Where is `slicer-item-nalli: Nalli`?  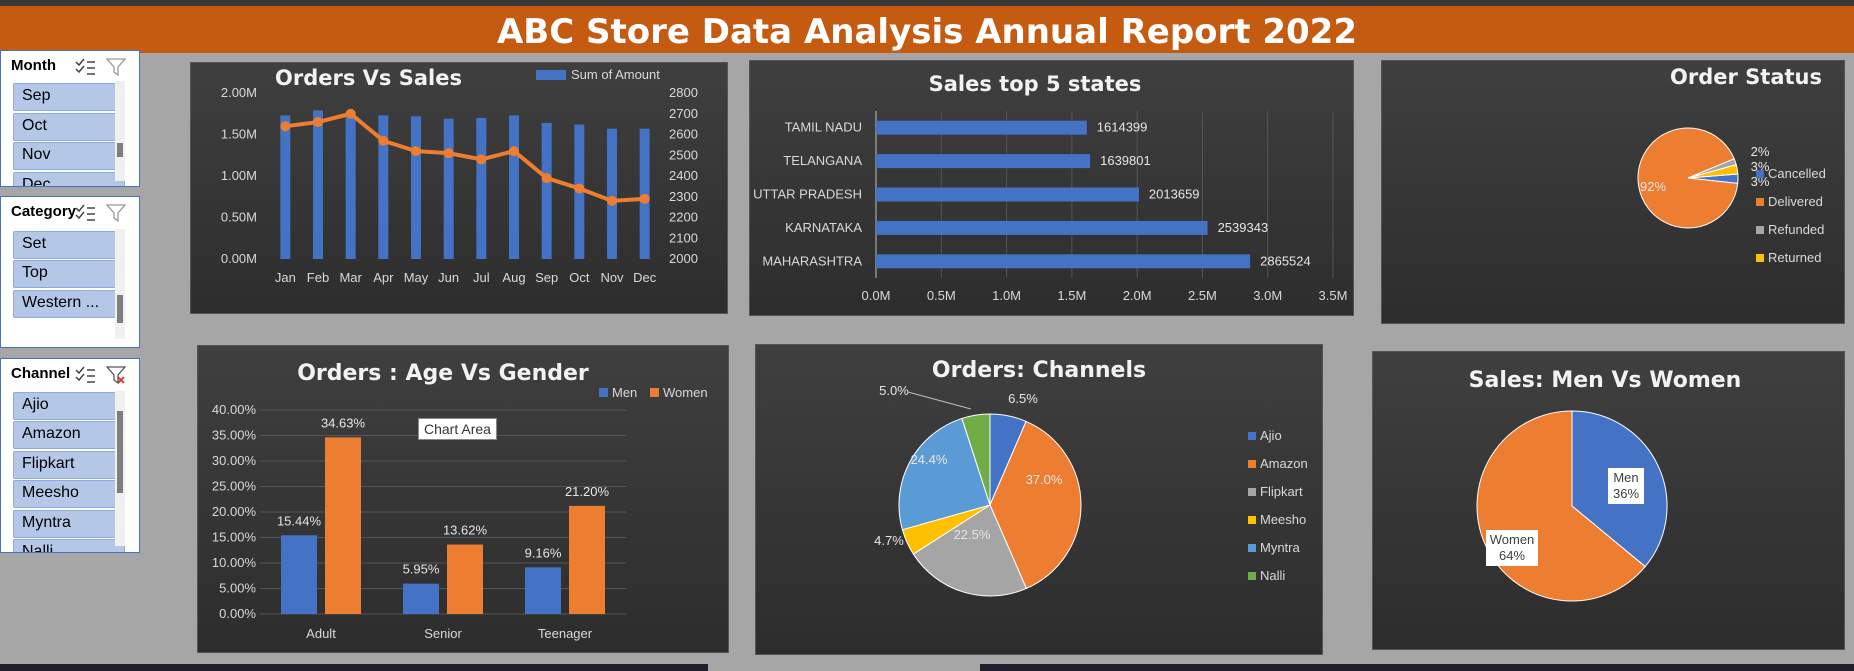
slicer-item-nalli: Nalli is located at coordinates (69, 545).